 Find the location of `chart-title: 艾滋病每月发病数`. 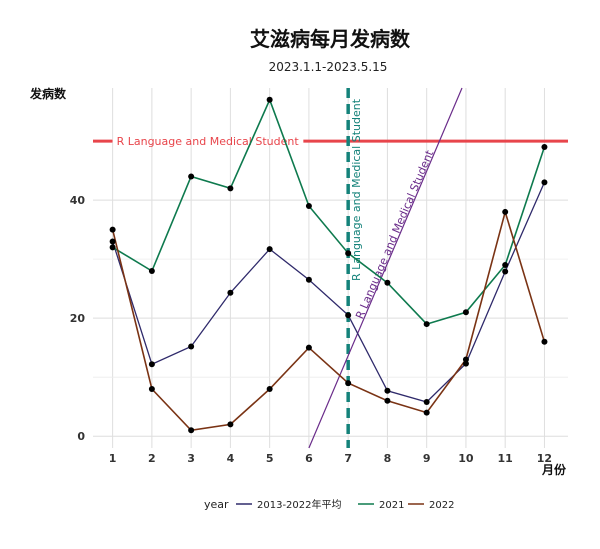

chart-title: 艾滋病每月发病数 is located at coordinates (330, 39).